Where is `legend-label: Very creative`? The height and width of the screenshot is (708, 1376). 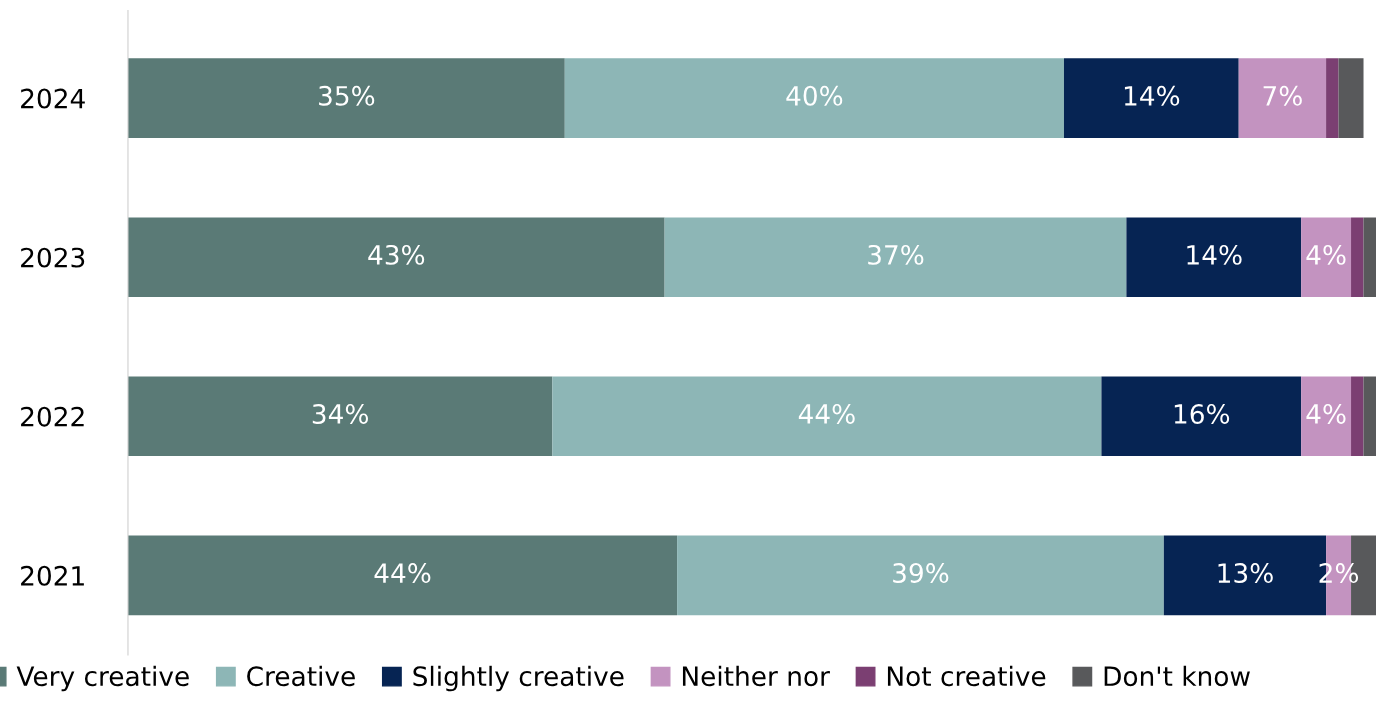
legend-label: Very creative is located at coordinates (102, 678).